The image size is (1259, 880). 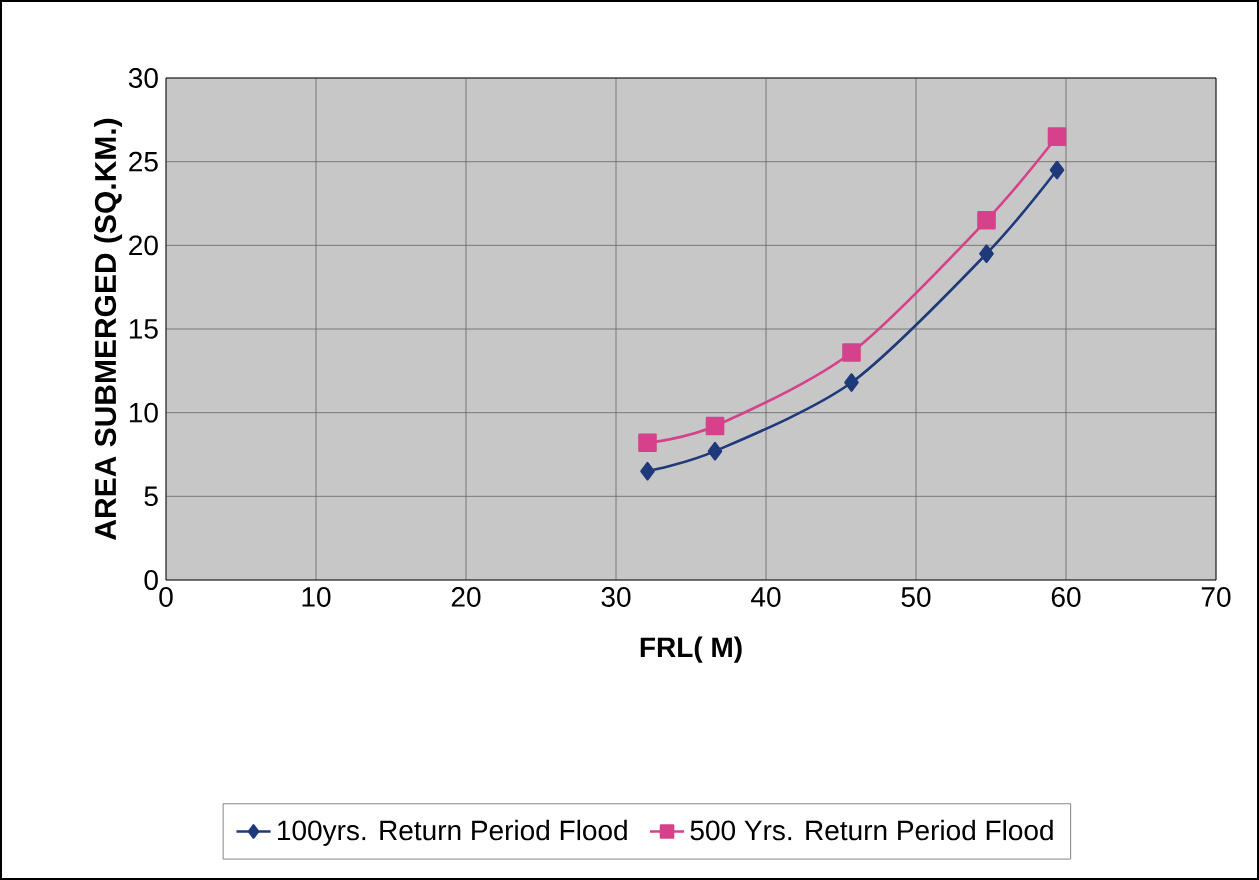 What do you see at coordinates (108, 329) in the screenshot?
I see `y-axis-title: AREA SUBMERGED (SQ.KM.)` at bounding box center [108, 329].